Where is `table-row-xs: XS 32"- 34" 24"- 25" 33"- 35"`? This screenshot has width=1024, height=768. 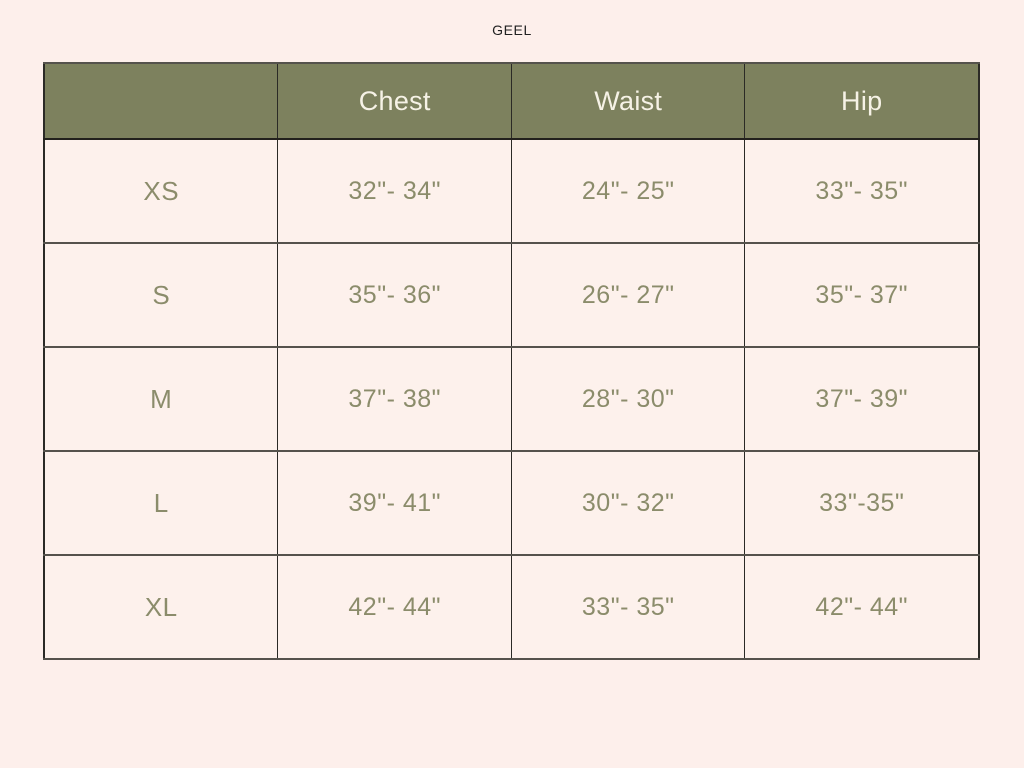
table-row-xs: XS 32"- 34" 24"- 25" 33"- 35" is located at coordinates (511, 191).